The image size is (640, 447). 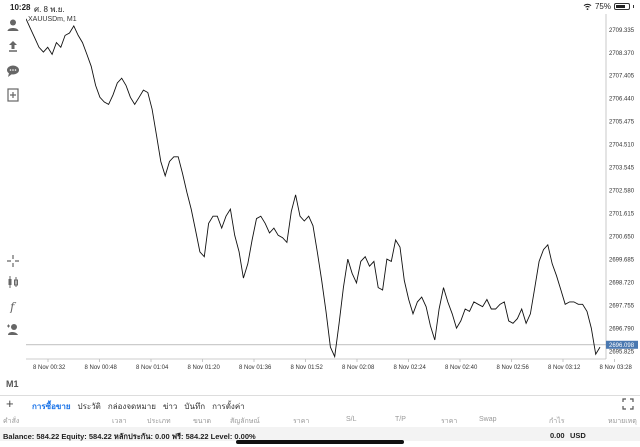 What do you see at coordinates (228, 406) in the screenshot?
I see `toolbox-tab: การตั้งค่า` at bounding box center [228, 406].